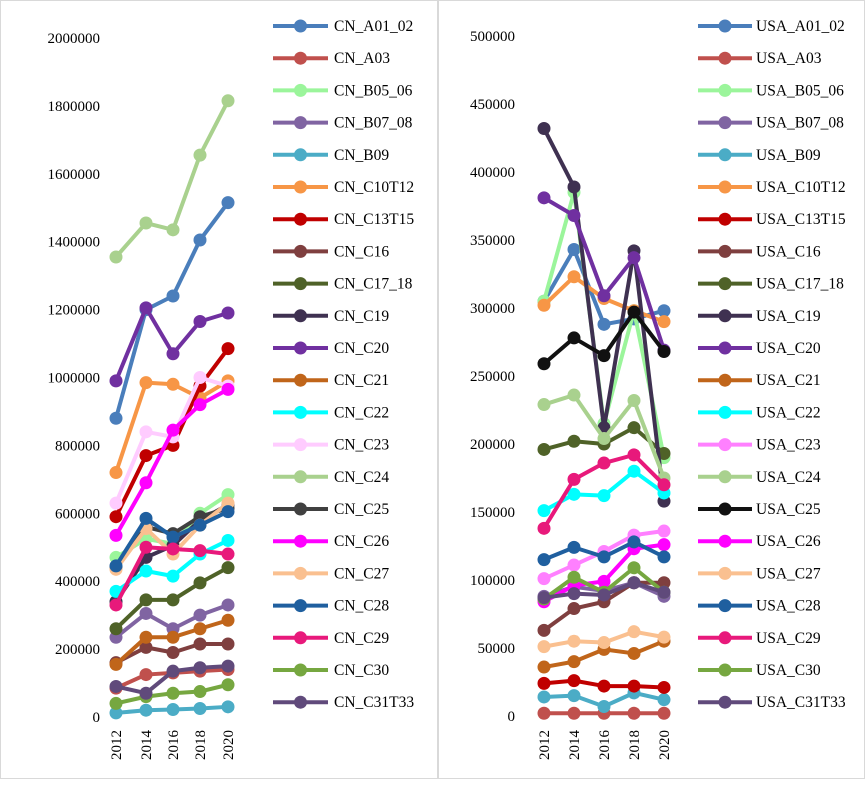 This screenshot has height=785, width=865. I want to click on cn-legend-label: CN_C27, so click(361, 573).